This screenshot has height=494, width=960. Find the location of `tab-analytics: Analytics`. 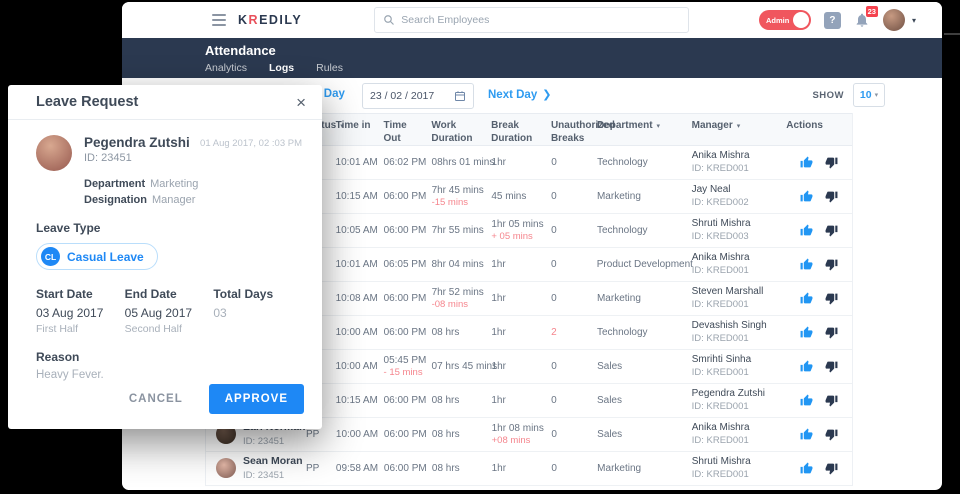

tab-analytics: Analytics is located at coordinates (226, 68).